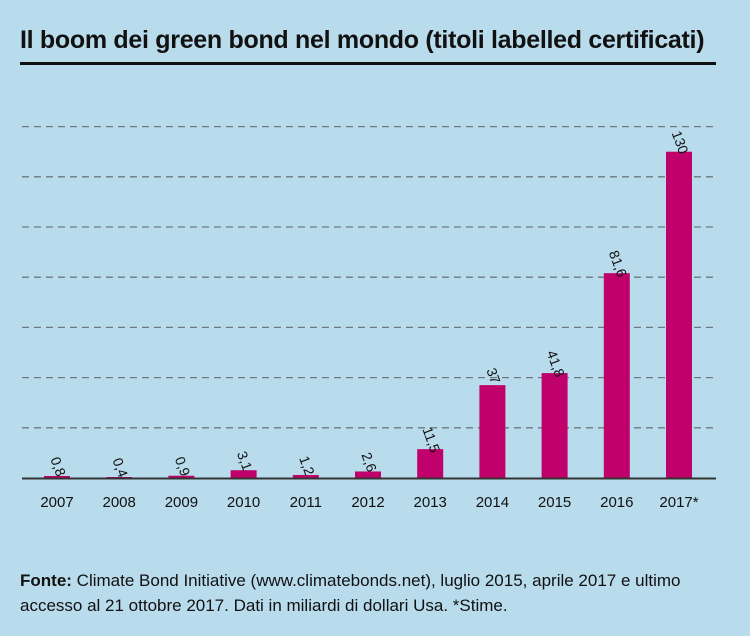 The width and height of the screenshot is (750, 636). Describe the element at coordinates (245, 461) in the screenshot. I see `bar-value-label: 3,1` at that location.